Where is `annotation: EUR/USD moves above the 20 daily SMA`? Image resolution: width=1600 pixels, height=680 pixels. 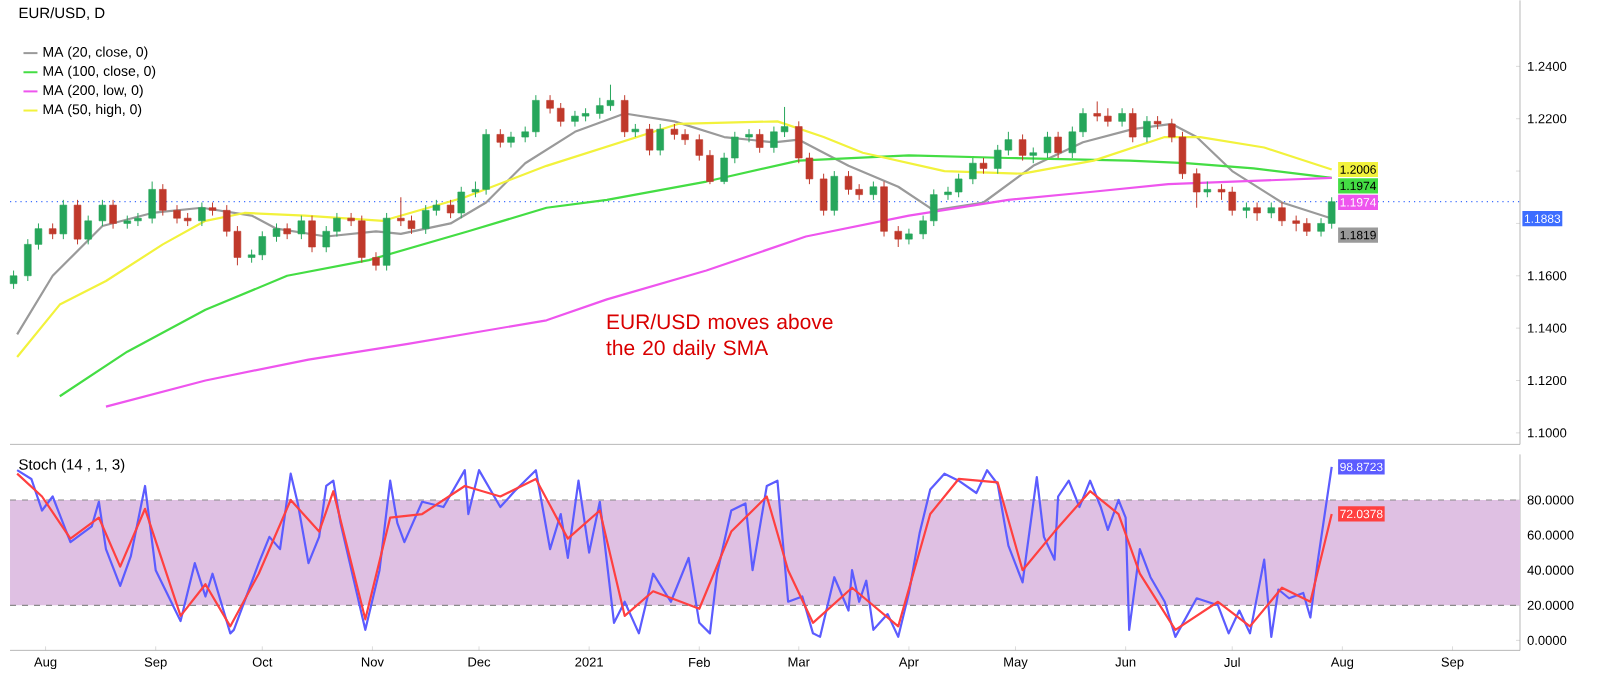
annotation: EUR/USD moves above the 20 daily SMA is located at coordinates (719, 336).